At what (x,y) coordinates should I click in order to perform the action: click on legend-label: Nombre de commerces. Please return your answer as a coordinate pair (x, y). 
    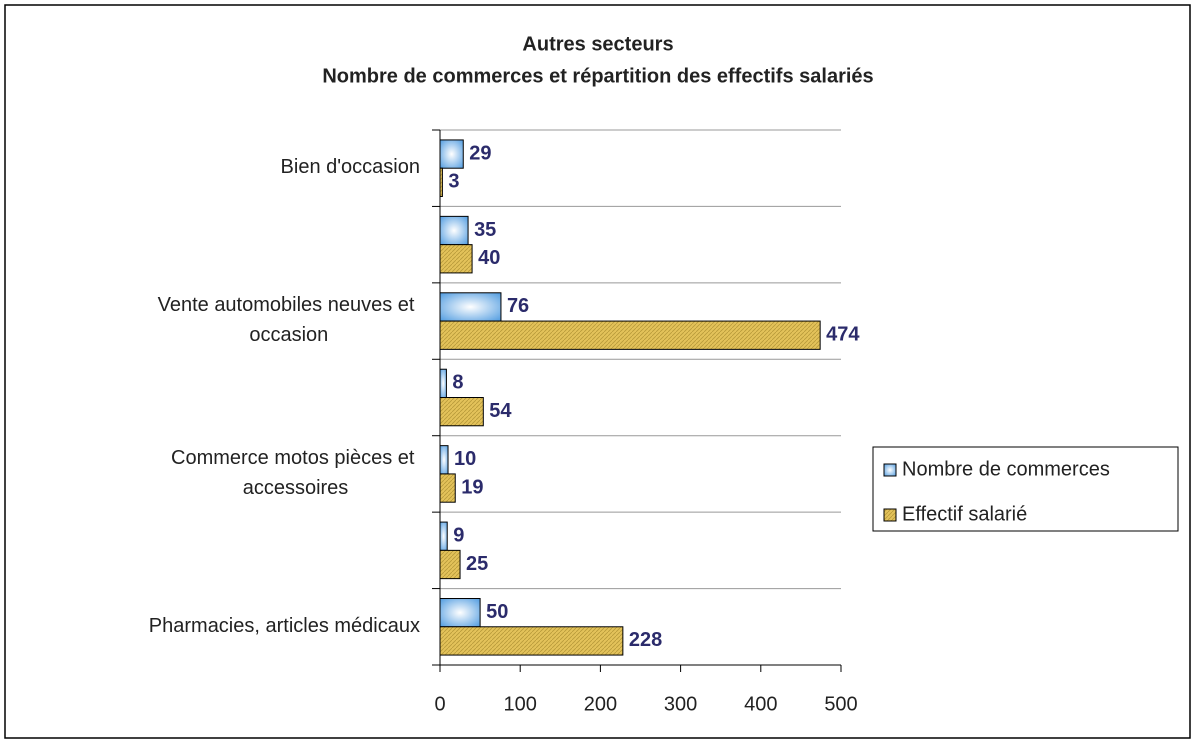
    Looking at the image, I should click on (1006, 469).